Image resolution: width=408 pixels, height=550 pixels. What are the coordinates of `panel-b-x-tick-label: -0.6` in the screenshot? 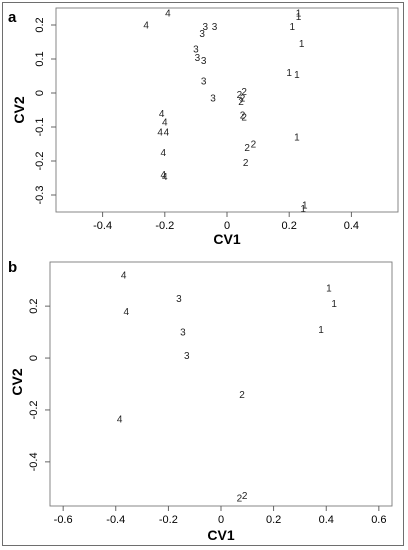 It's located at (63, 520).